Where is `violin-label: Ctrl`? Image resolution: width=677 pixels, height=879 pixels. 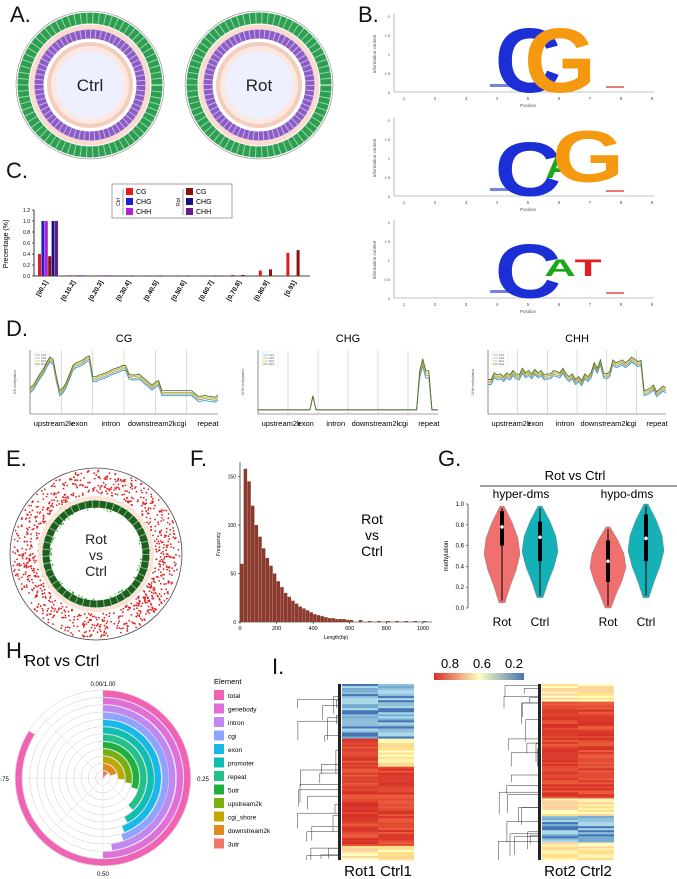
violin-label: Ctrl is located at coordinates (540, 622).